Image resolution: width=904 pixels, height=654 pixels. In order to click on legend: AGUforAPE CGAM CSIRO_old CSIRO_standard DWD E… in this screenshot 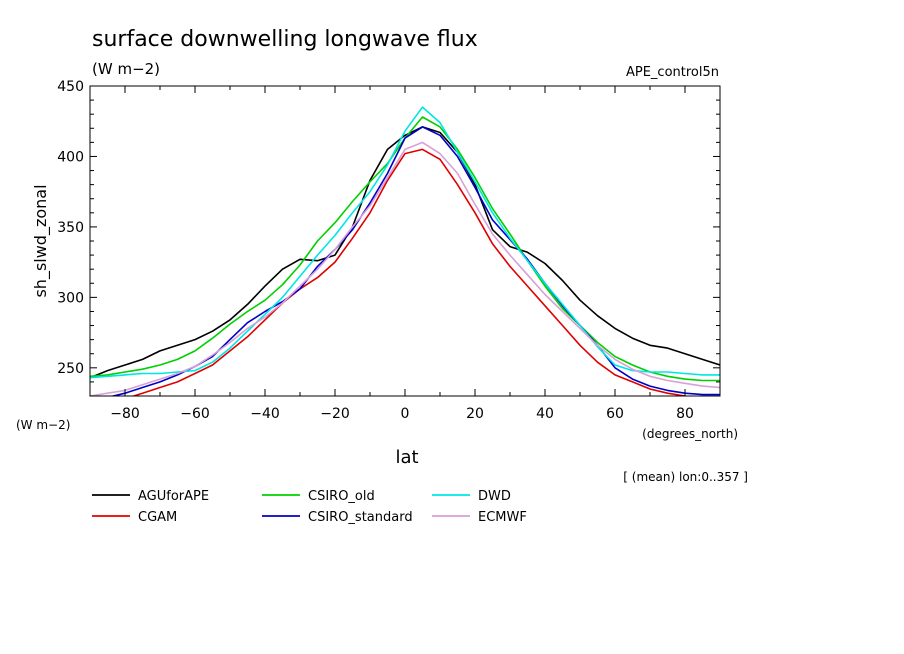, I will do `click(309, 507)`.